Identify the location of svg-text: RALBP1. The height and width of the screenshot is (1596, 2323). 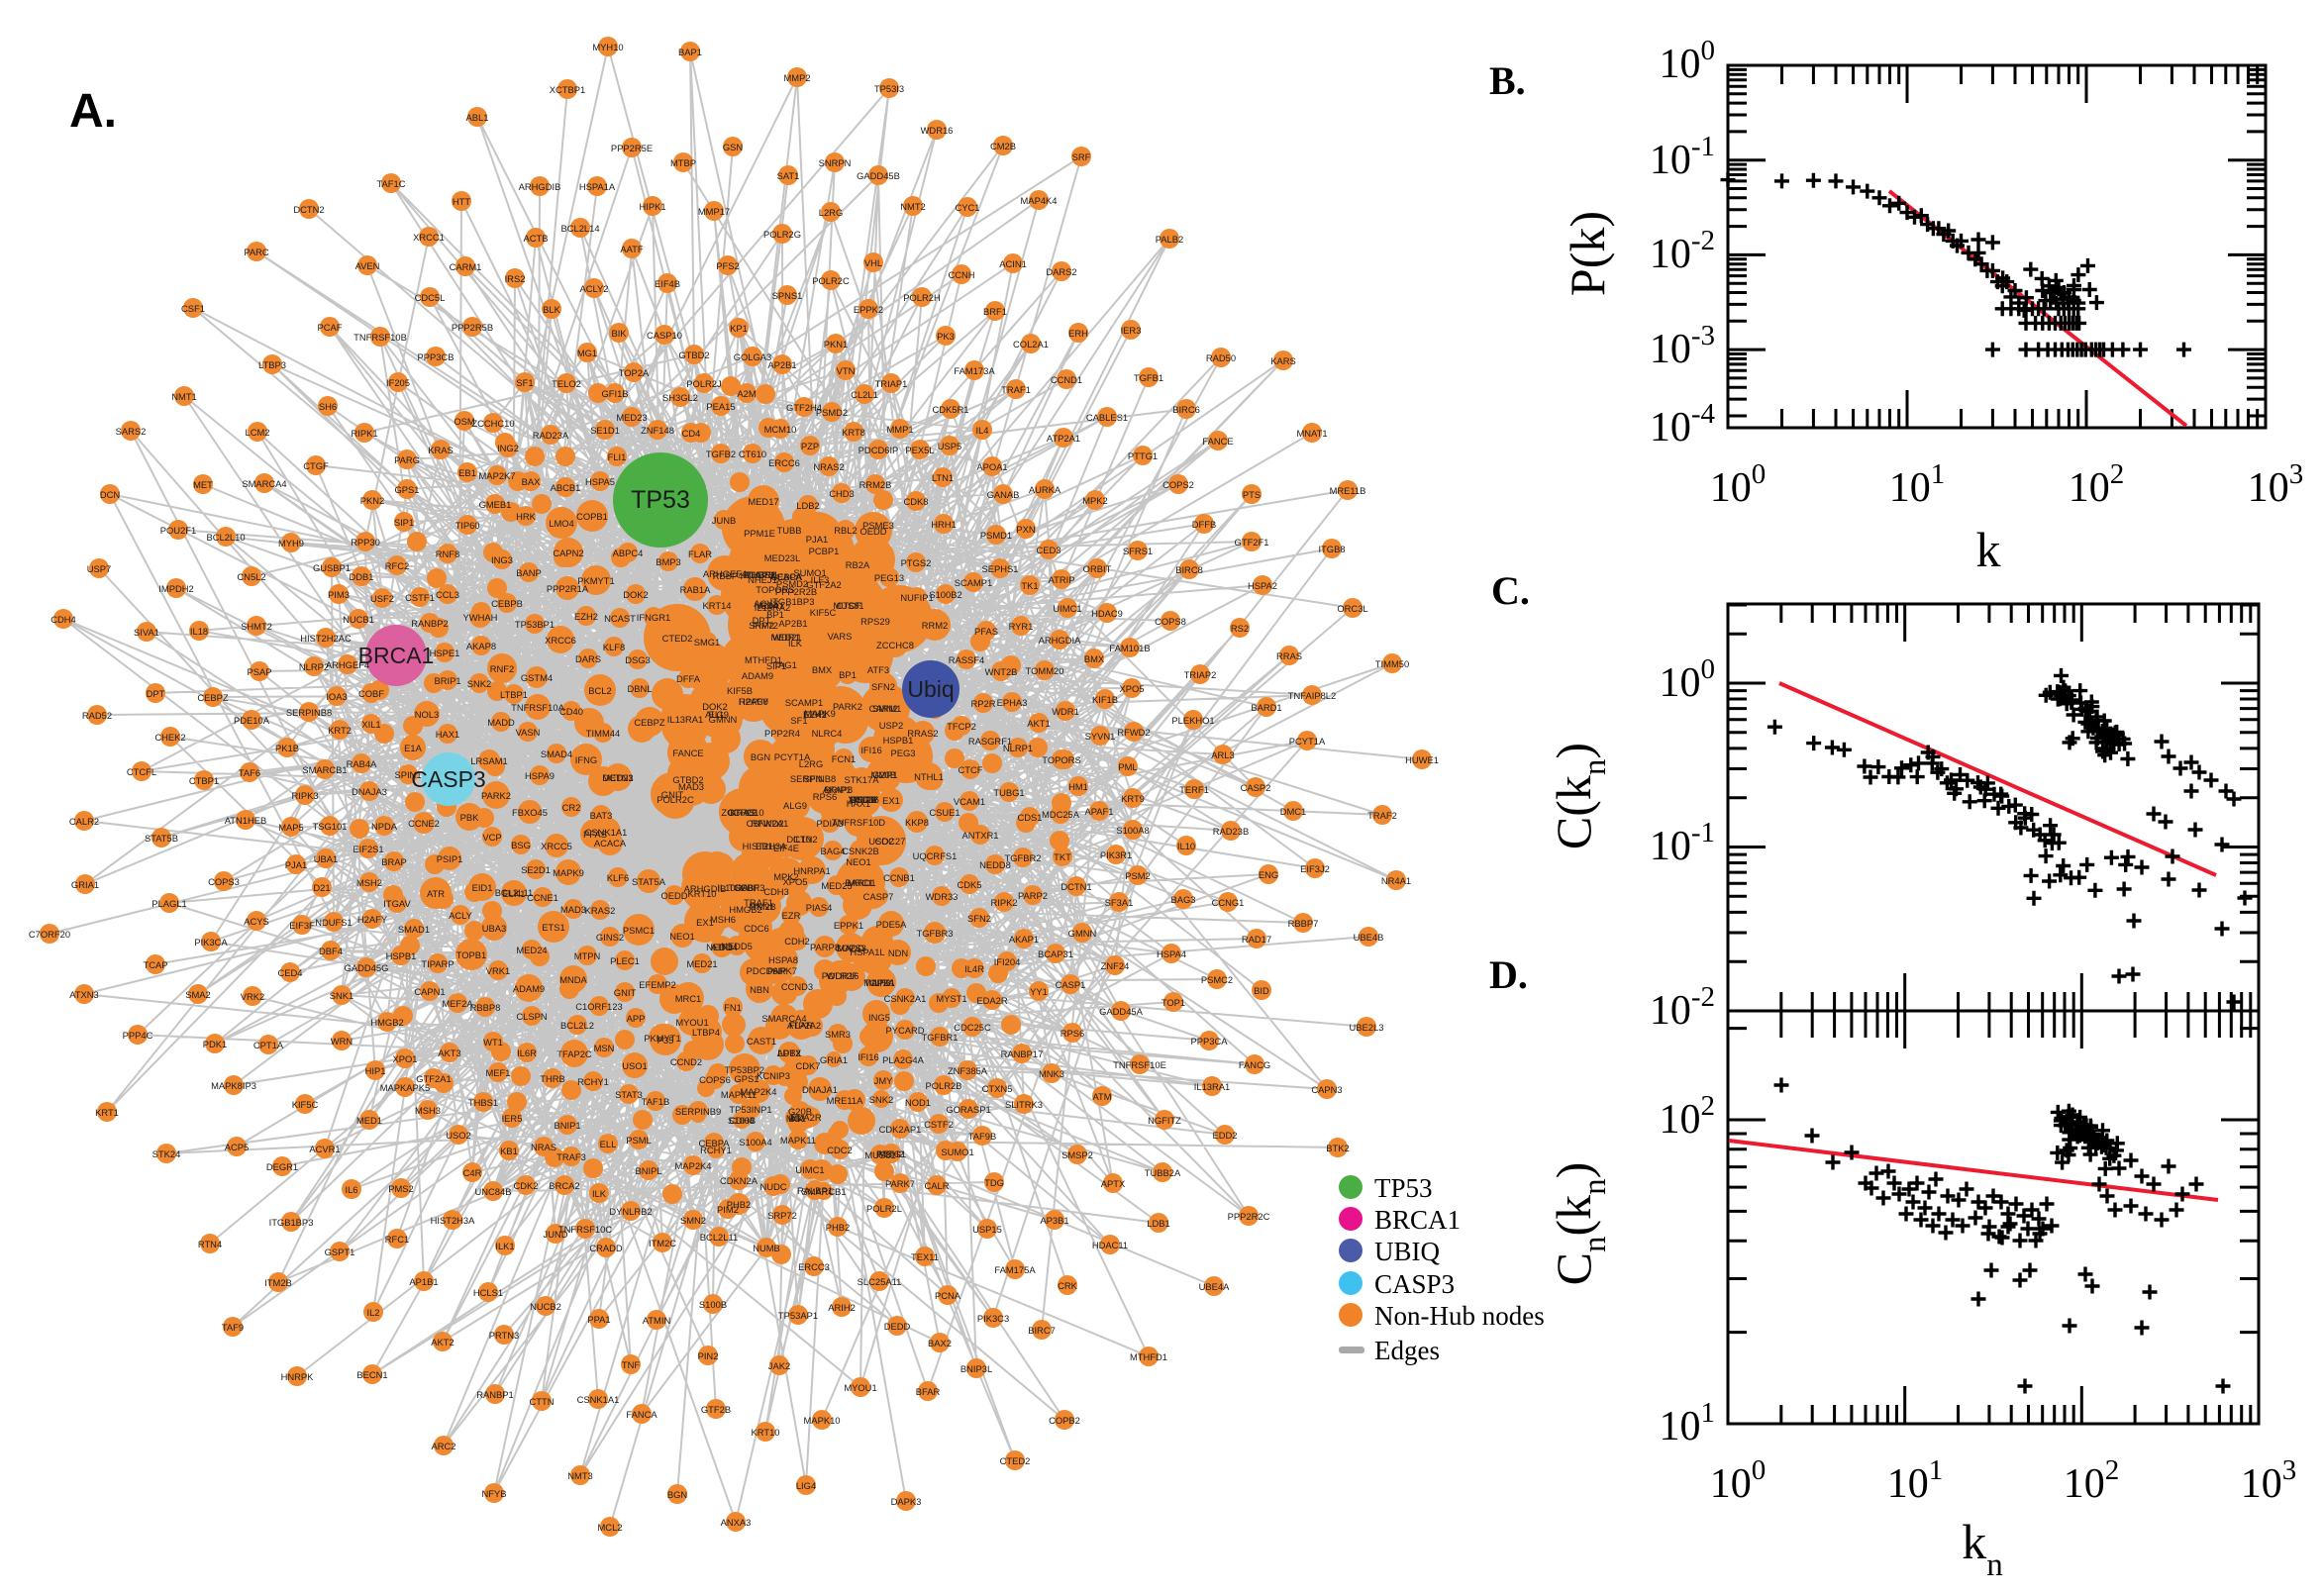
(815, 1190).